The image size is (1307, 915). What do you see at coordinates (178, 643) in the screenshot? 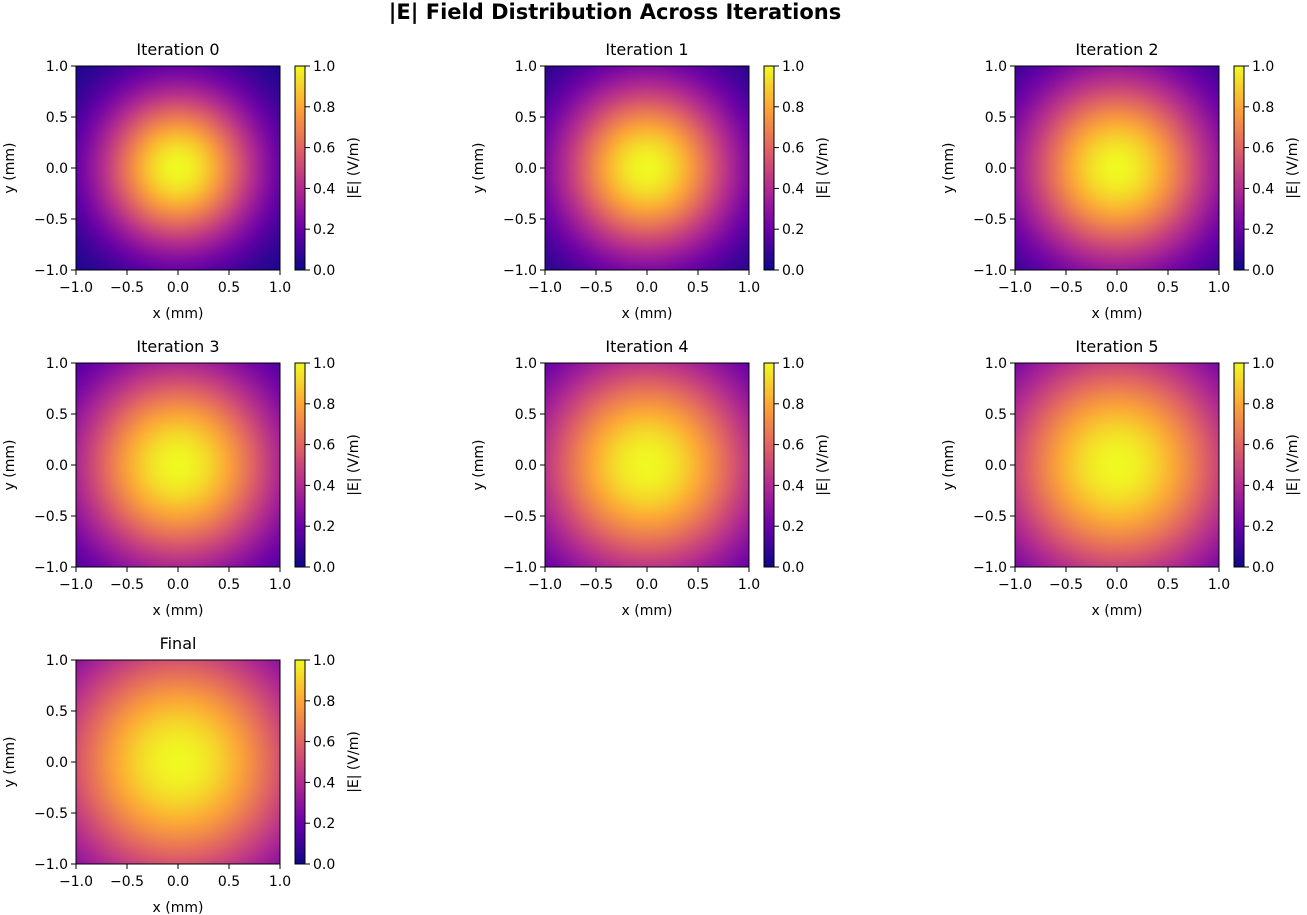
I see `panel-title: Final` at bounding box center [178, 643].